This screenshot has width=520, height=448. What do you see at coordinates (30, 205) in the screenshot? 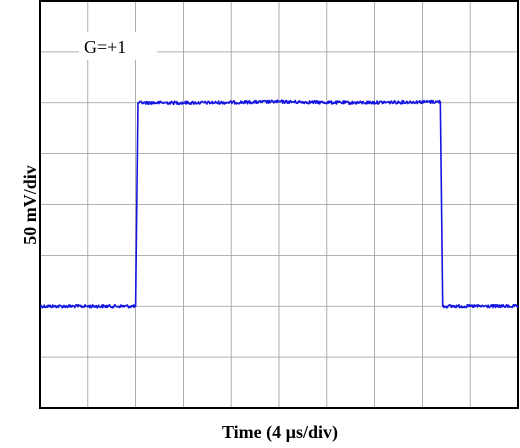
I see `y-axis-label: 50 mV/div` at bounding box center [30, 205].